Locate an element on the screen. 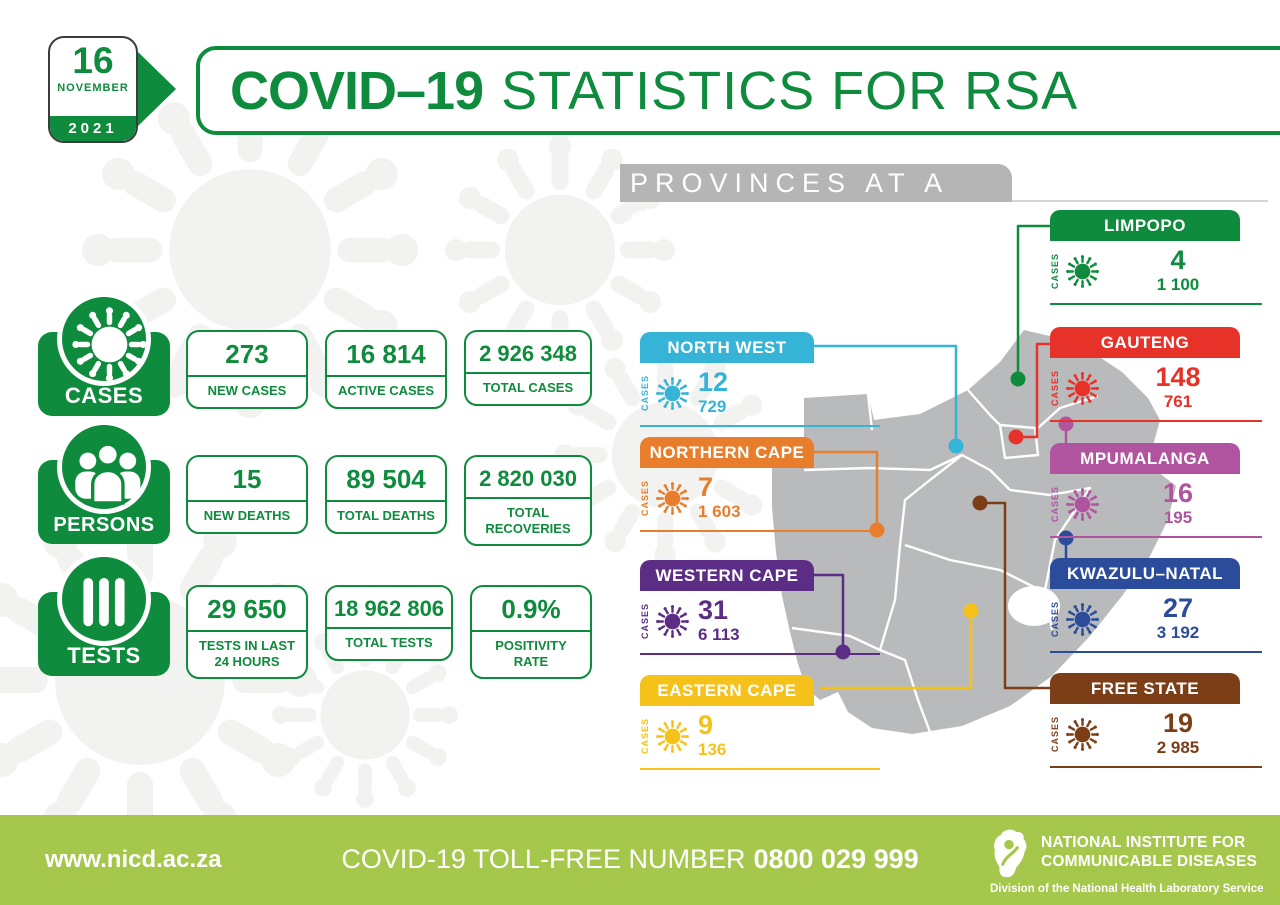  africa-logo-icon is located at coordinates (1010, 855).